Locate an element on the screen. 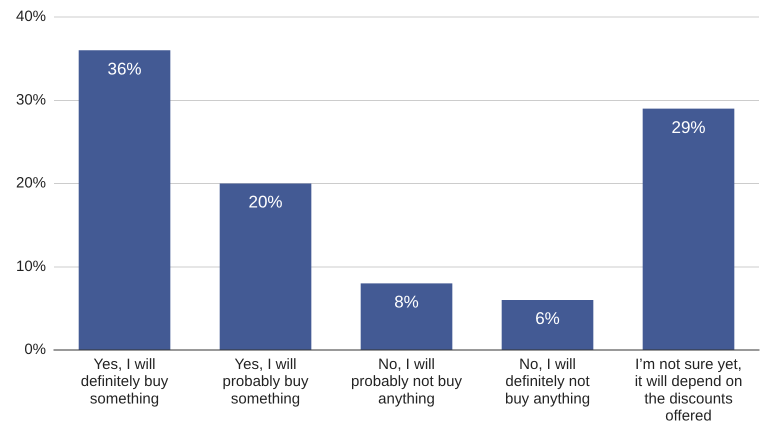 Image resolution: width=773 pixels, height=435 pixels. y-tick-label: 20% is located at coordinates (31, 183).